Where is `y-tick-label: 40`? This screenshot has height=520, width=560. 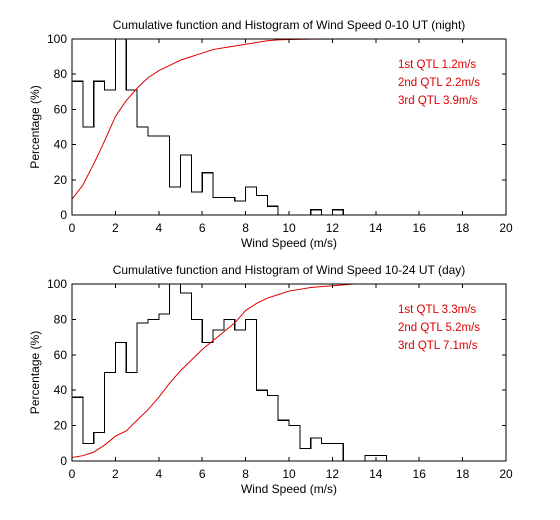 y-tick-label: 40 is located at coordinates (61, 145).